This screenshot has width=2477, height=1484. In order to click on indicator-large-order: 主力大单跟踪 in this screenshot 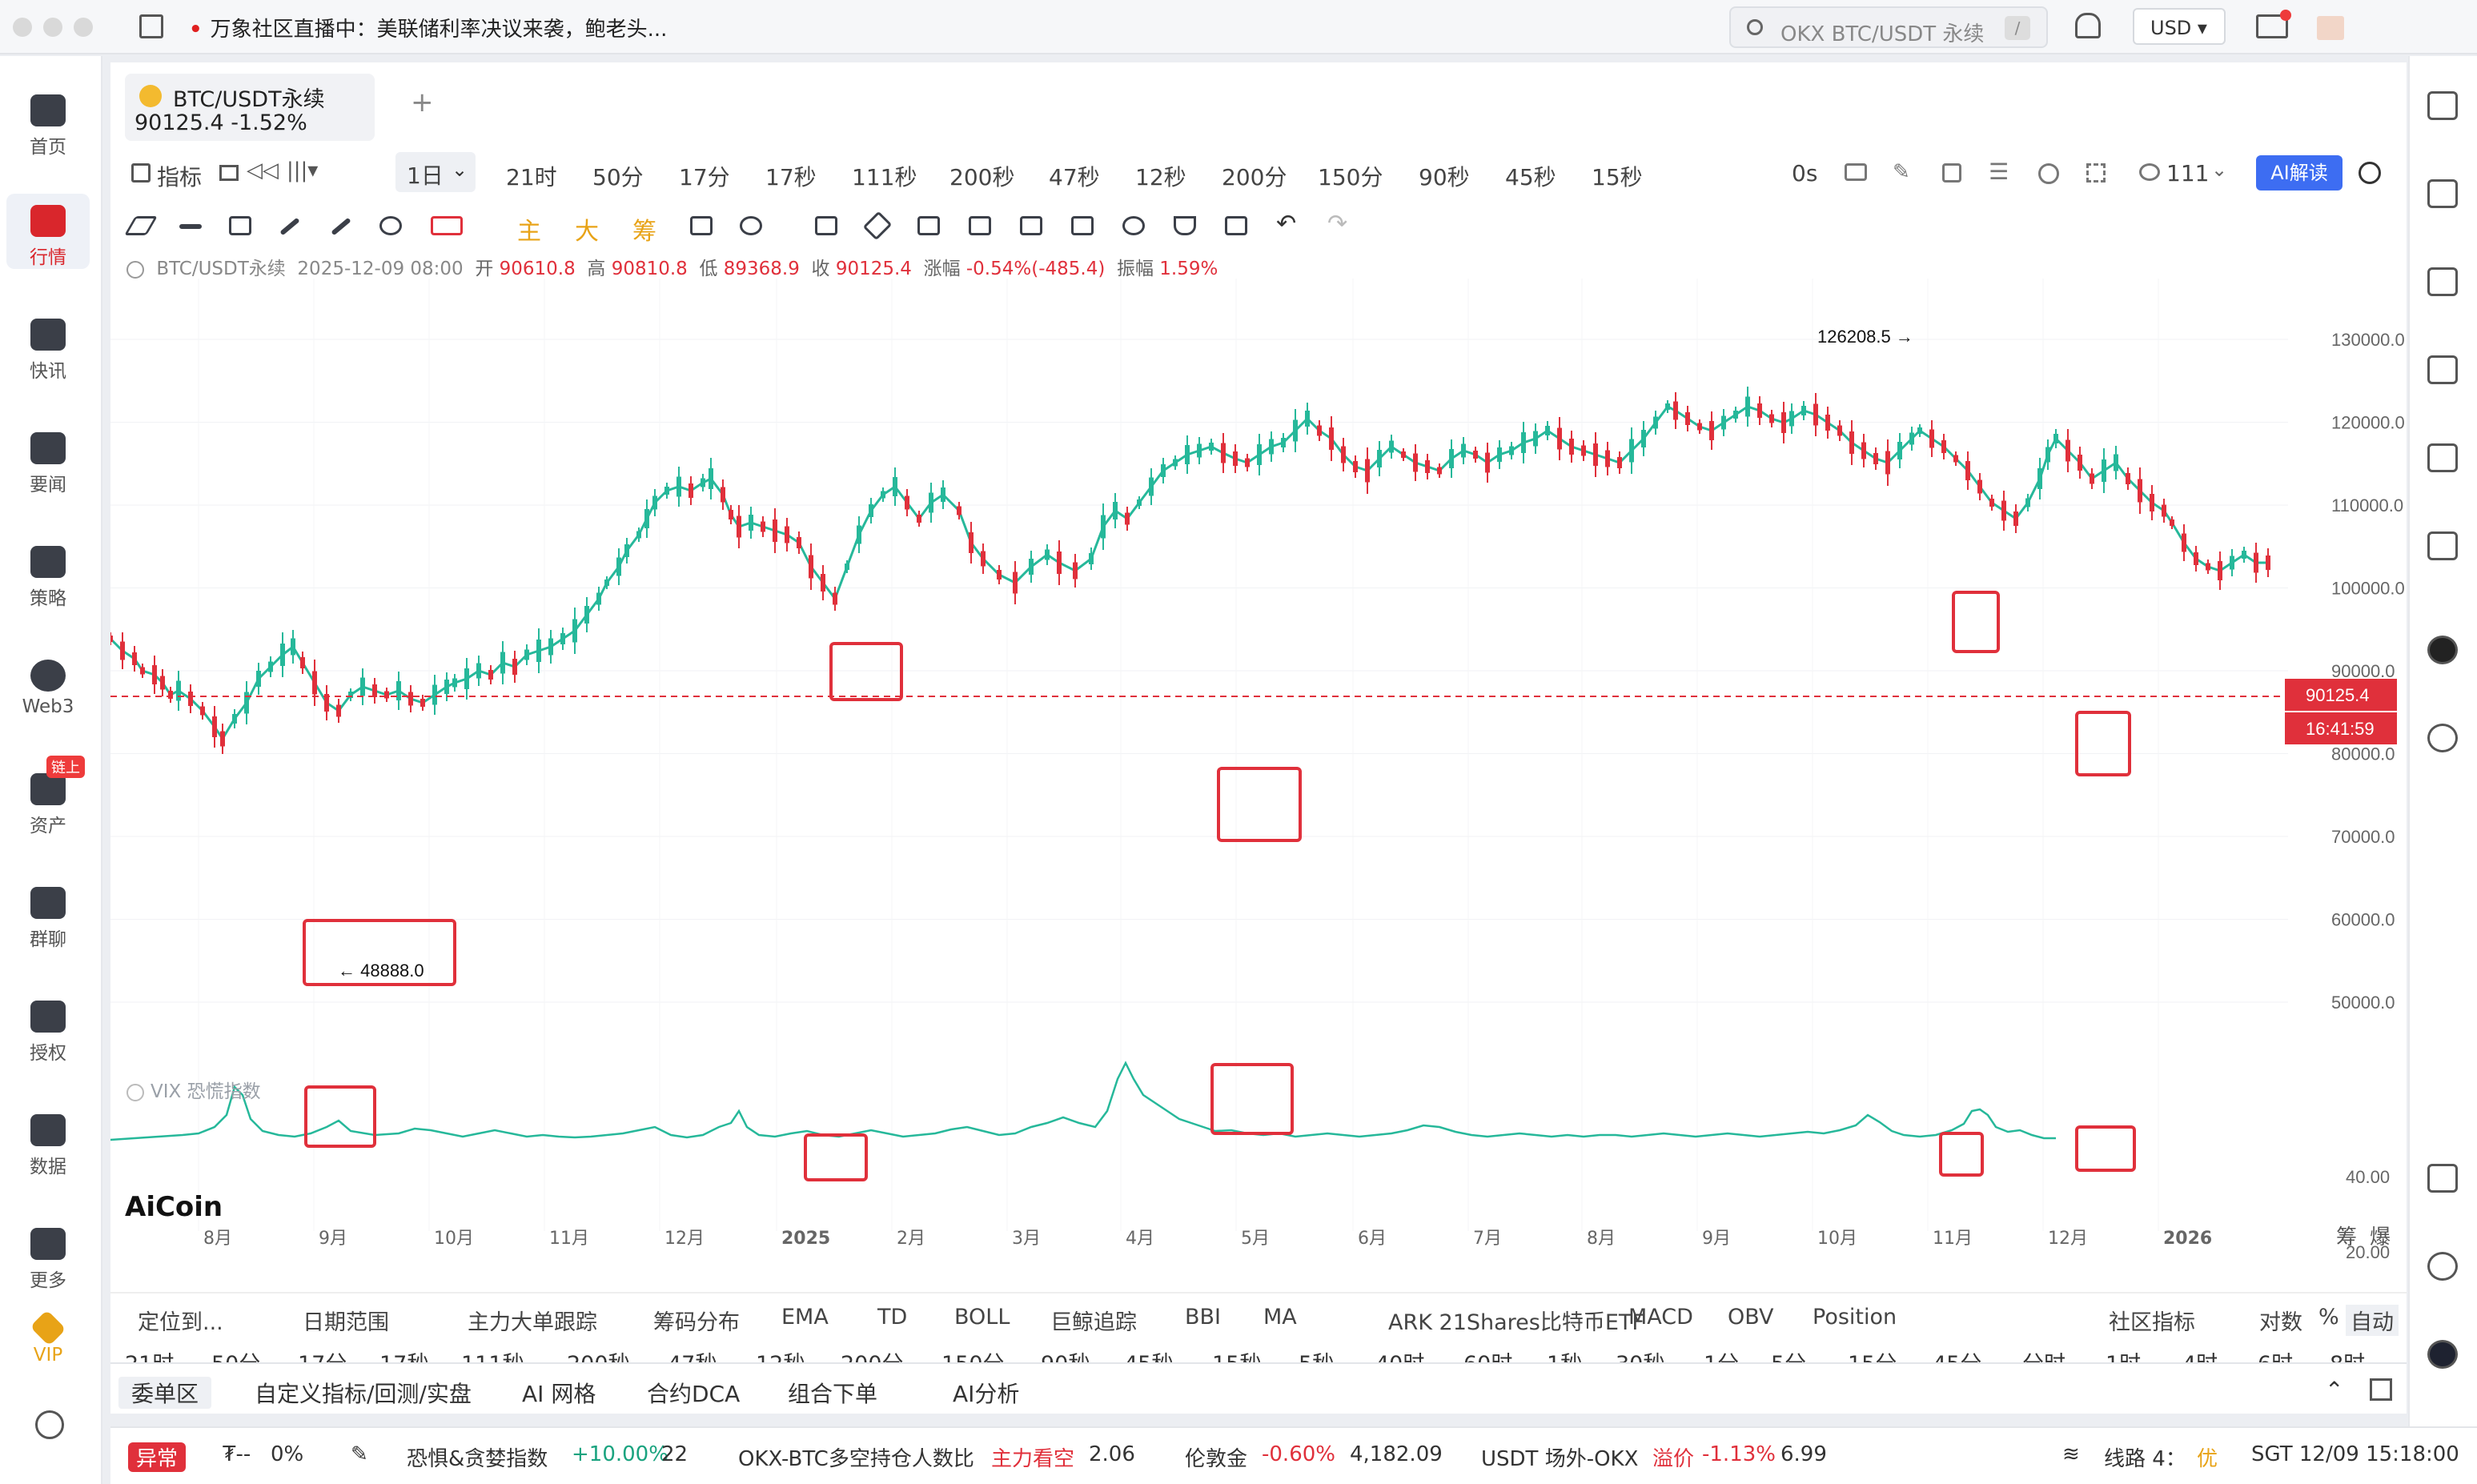, I will do `click(532, 1322)`.